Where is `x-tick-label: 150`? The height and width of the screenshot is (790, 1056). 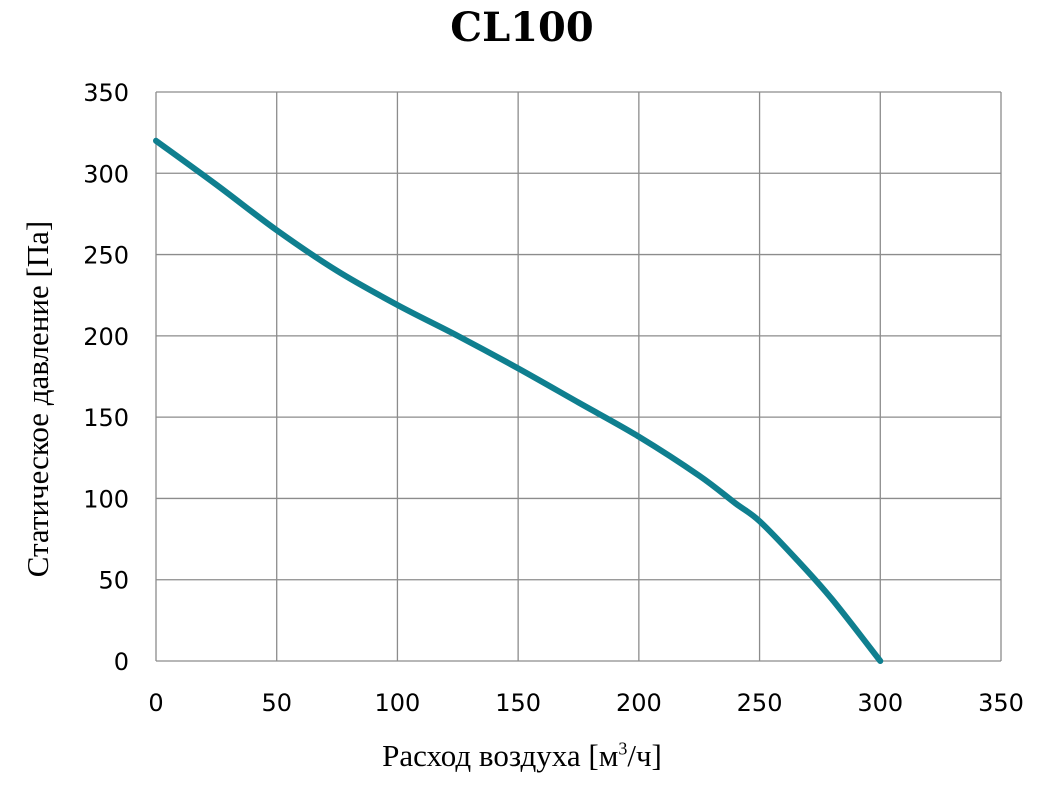 x-tick-label: 150 is located at coordinates (518, 703).